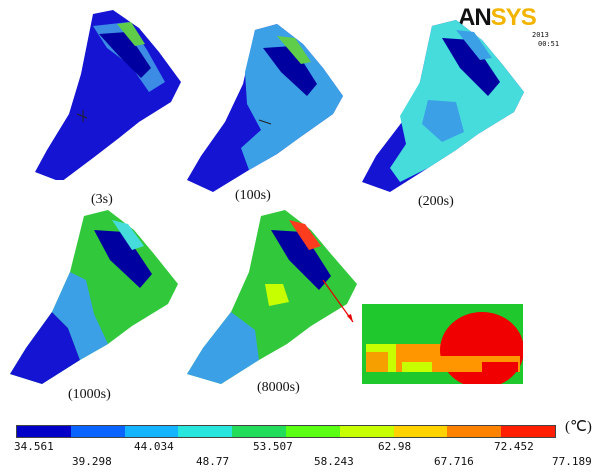 The width and height of the screenshot is (606, 472). I want to click on header-date: 2013, so click(540, 35).